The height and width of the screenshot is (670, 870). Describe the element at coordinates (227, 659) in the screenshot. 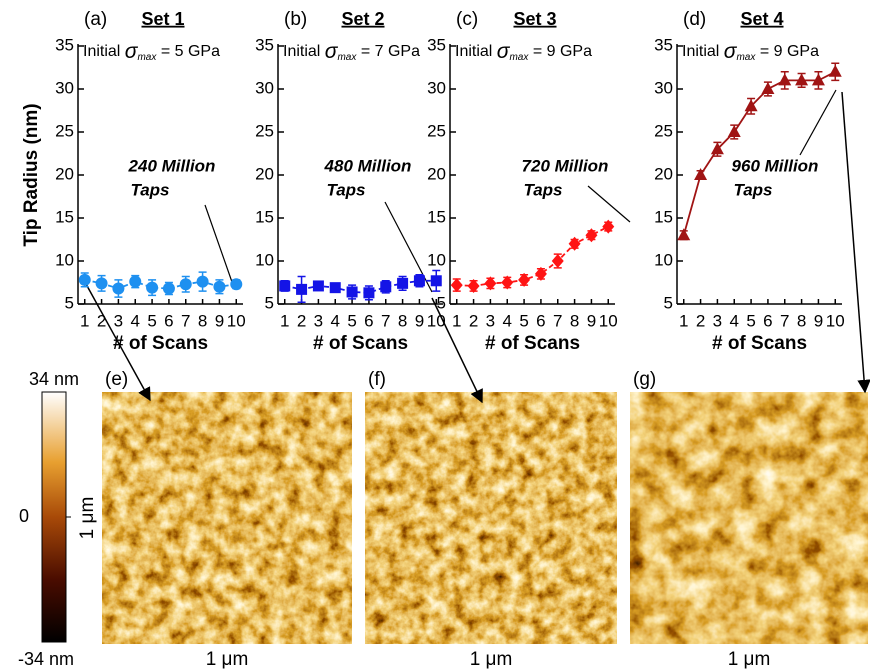

I see `scale-label: 1 μm` at that location.